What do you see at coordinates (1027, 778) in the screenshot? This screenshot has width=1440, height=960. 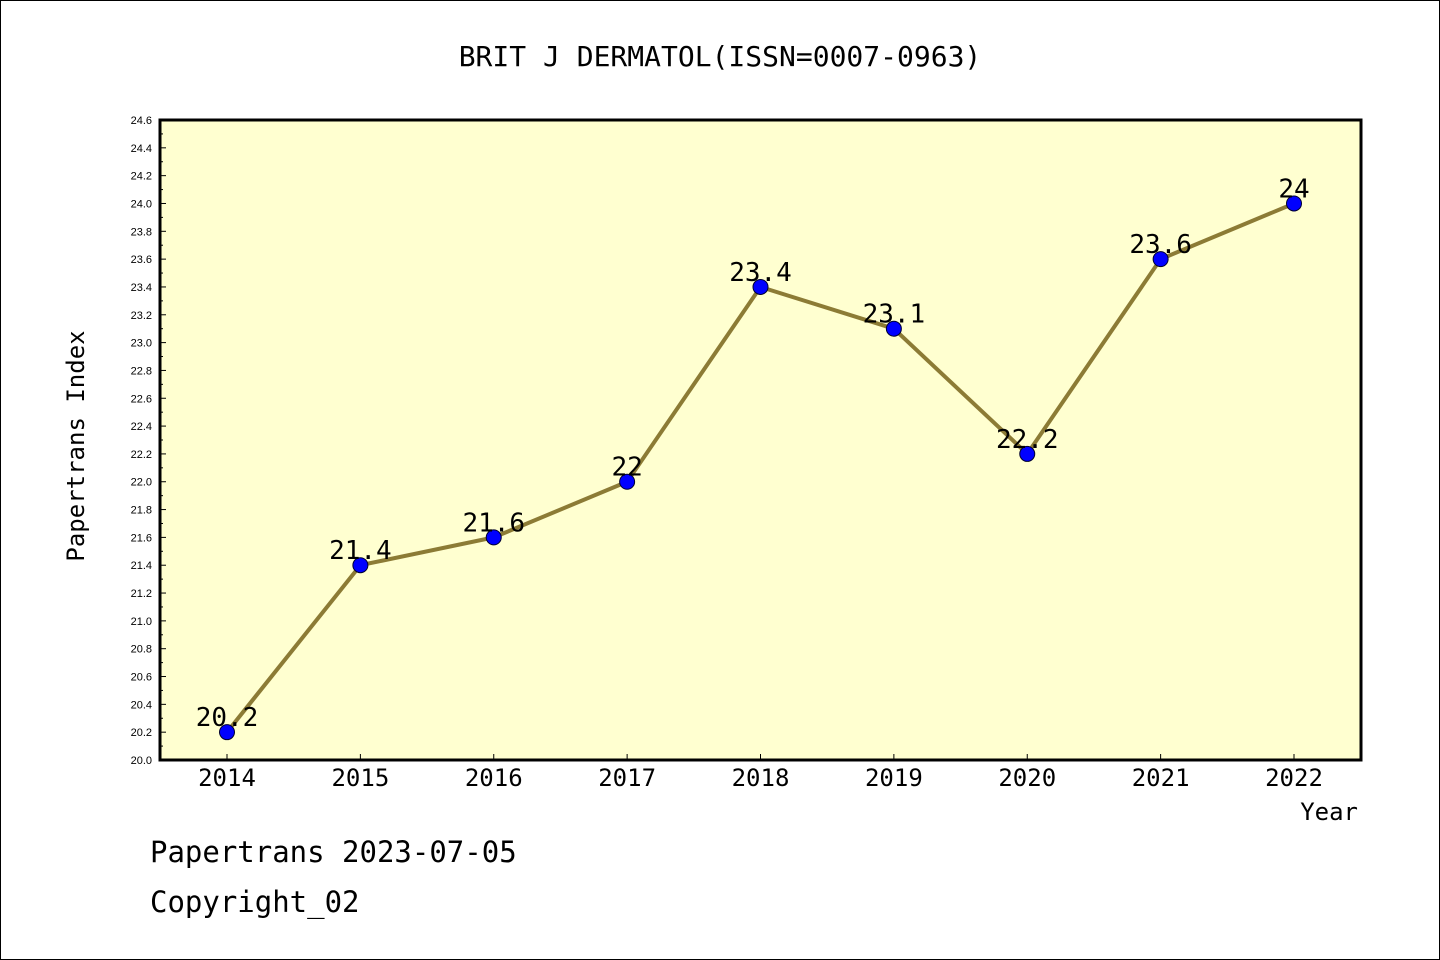 I see `x-tick-label: 2020` at bounding box center [1027, 778].